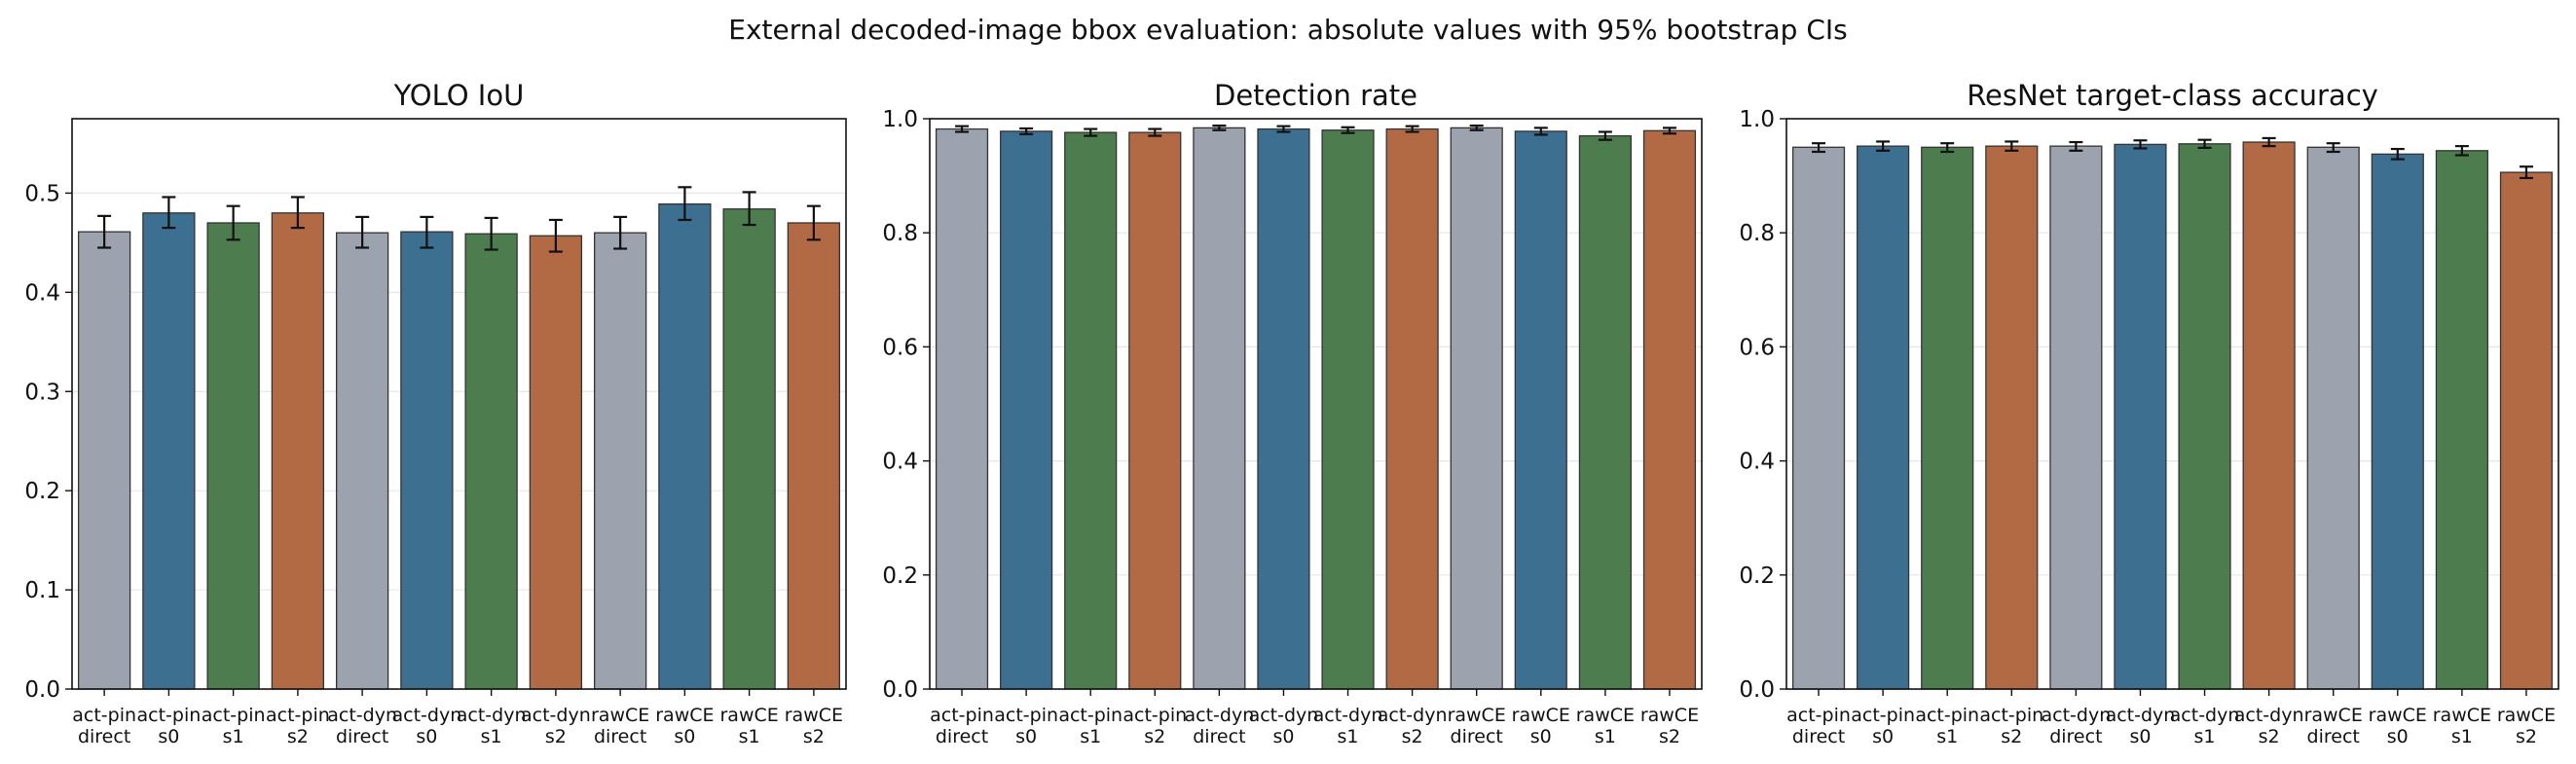  What do you see at coordinates (900, 233) in the screenshot?
I see `y-tick-label: 0.8` at bounding box center [900, 233].